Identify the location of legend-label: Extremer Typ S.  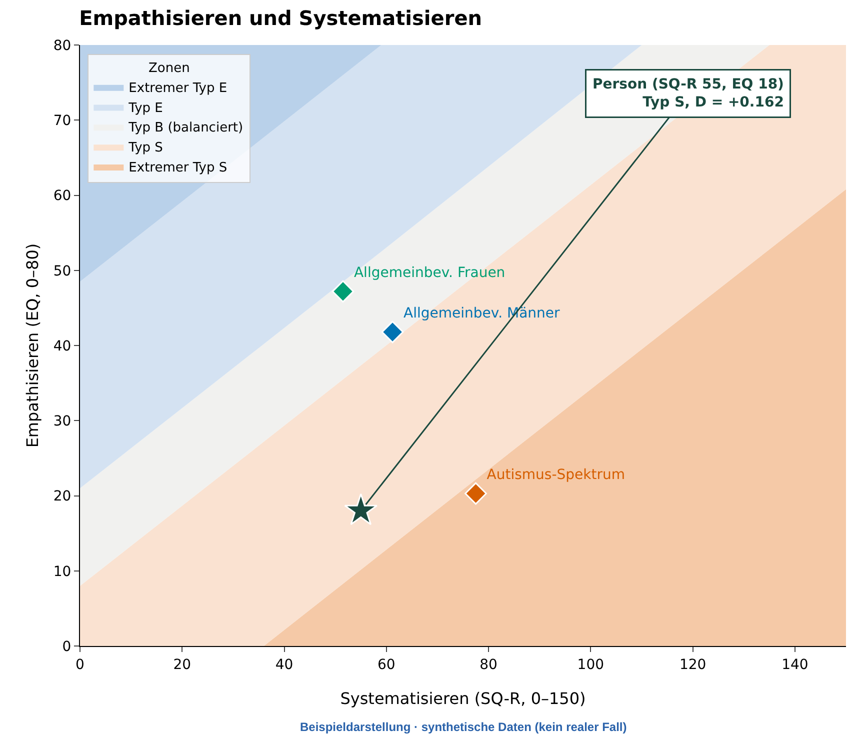
(178, 168).